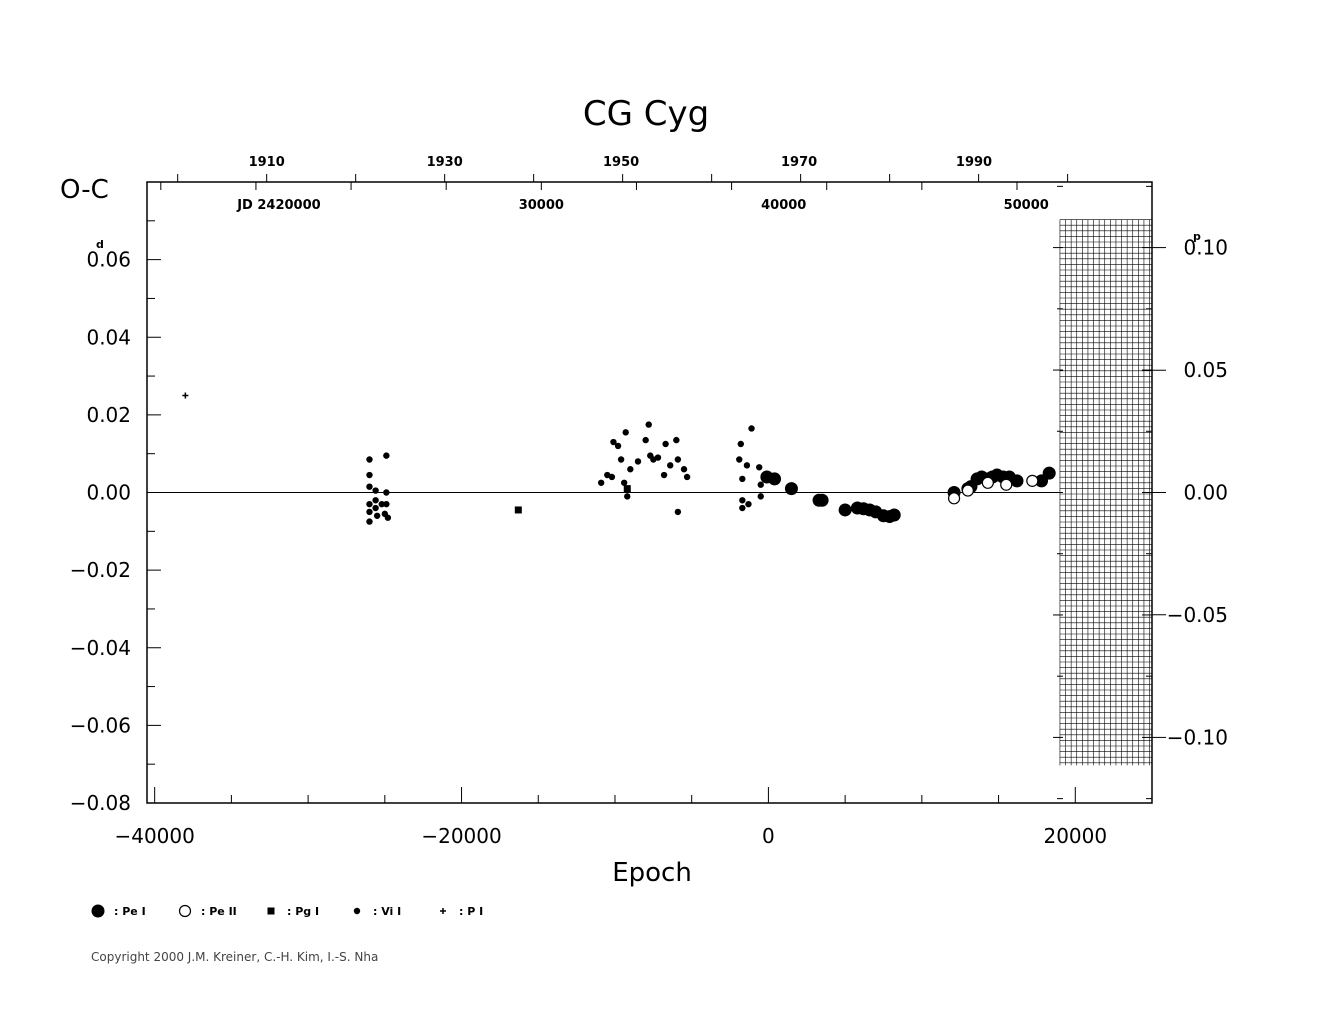 This screenshot has width=1325, height=1020. I want to click on legend-label: : Vi I, so click(387, 911).